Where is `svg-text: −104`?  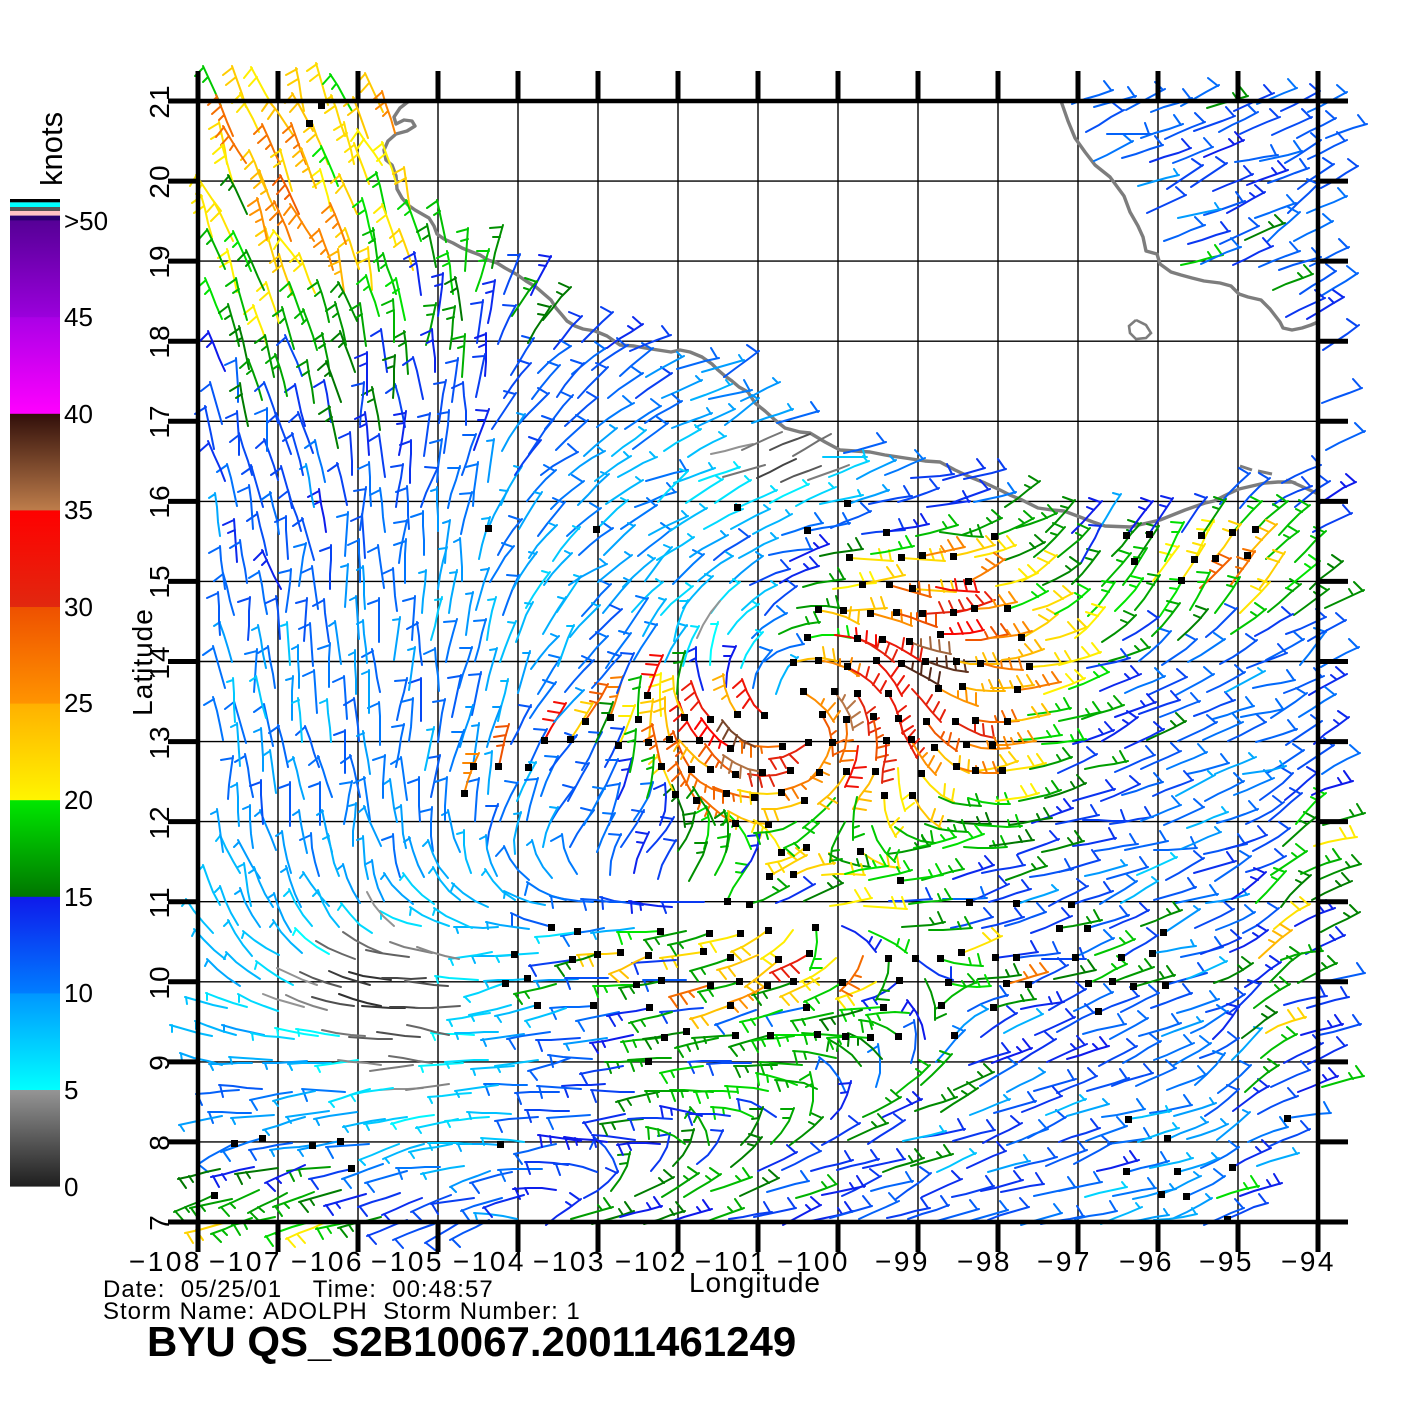
svg-text: −104 is located at coordinates (489, 1261).